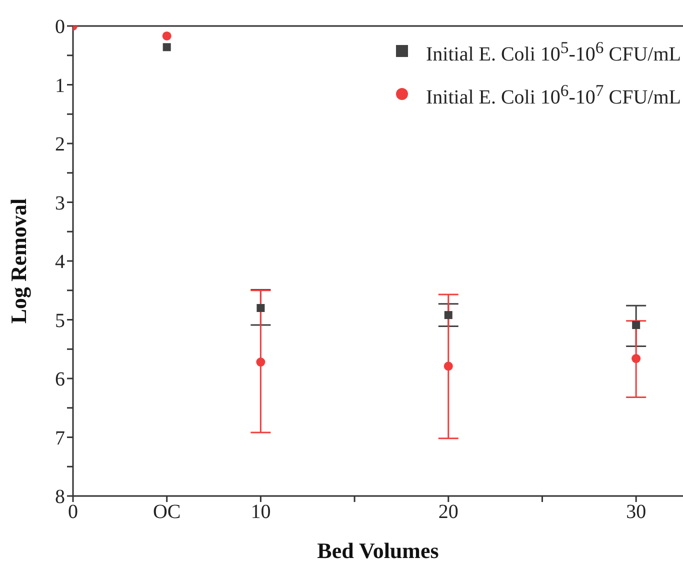 This screenshot has width=683, height=580. What do you see at coordinates (60, 379) in the screenshot?
I see `y-tick-label: 6` at bounding box center [60, 379].